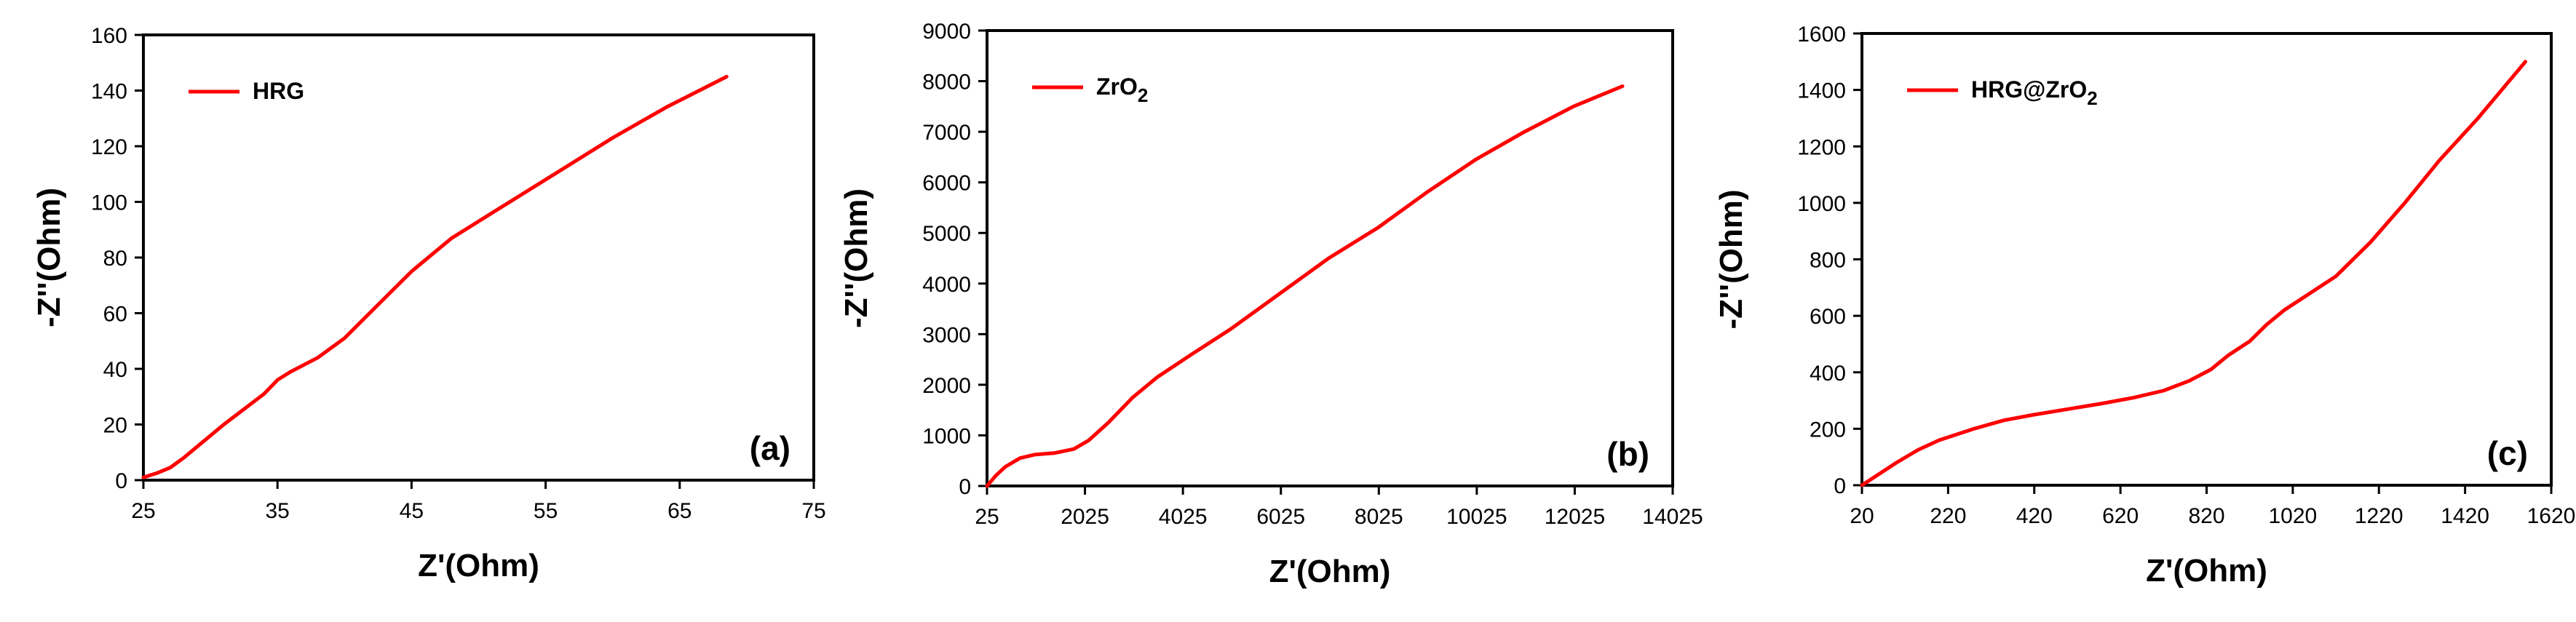  What do you see at coordinates (1379, 517) in the screenshot?
I see `x-tick-label: 8025` at bounding box center [1379, 517].